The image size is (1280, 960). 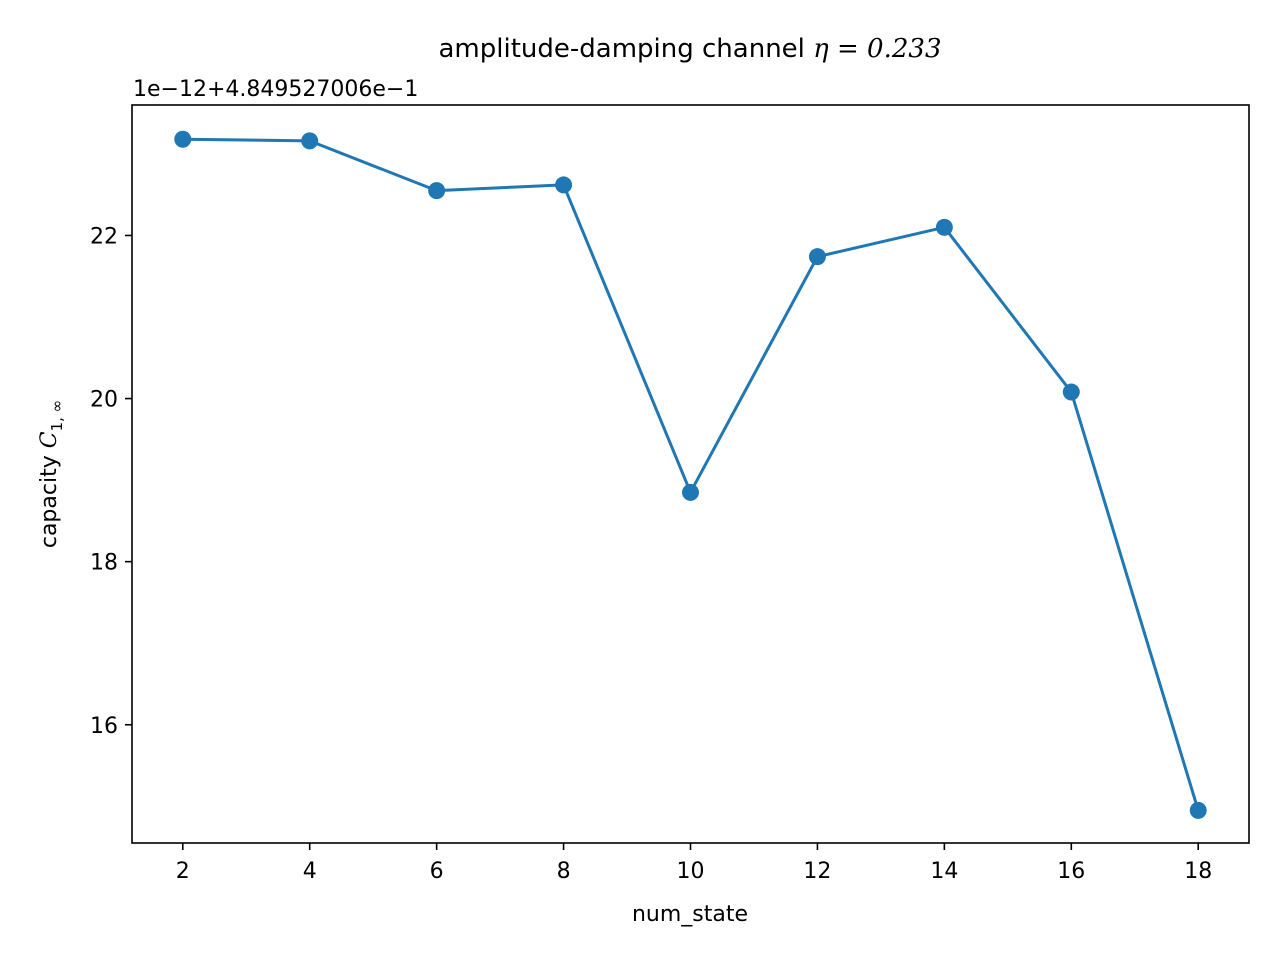 I want to click on chart-title-math: η = 0.233, so click(x=877, y=49).